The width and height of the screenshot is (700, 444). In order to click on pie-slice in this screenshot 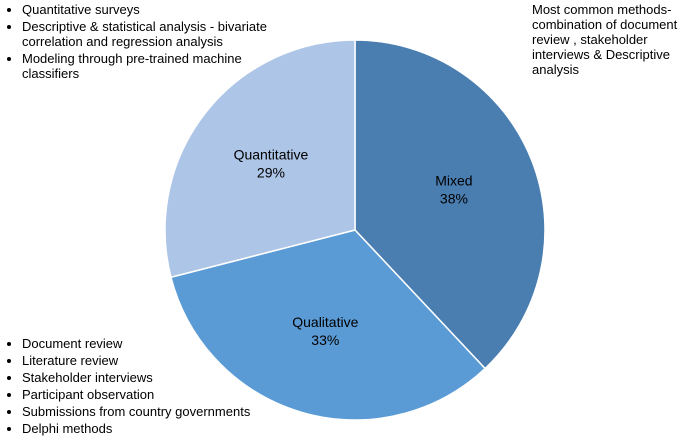, I will do `click(260, 159)`.